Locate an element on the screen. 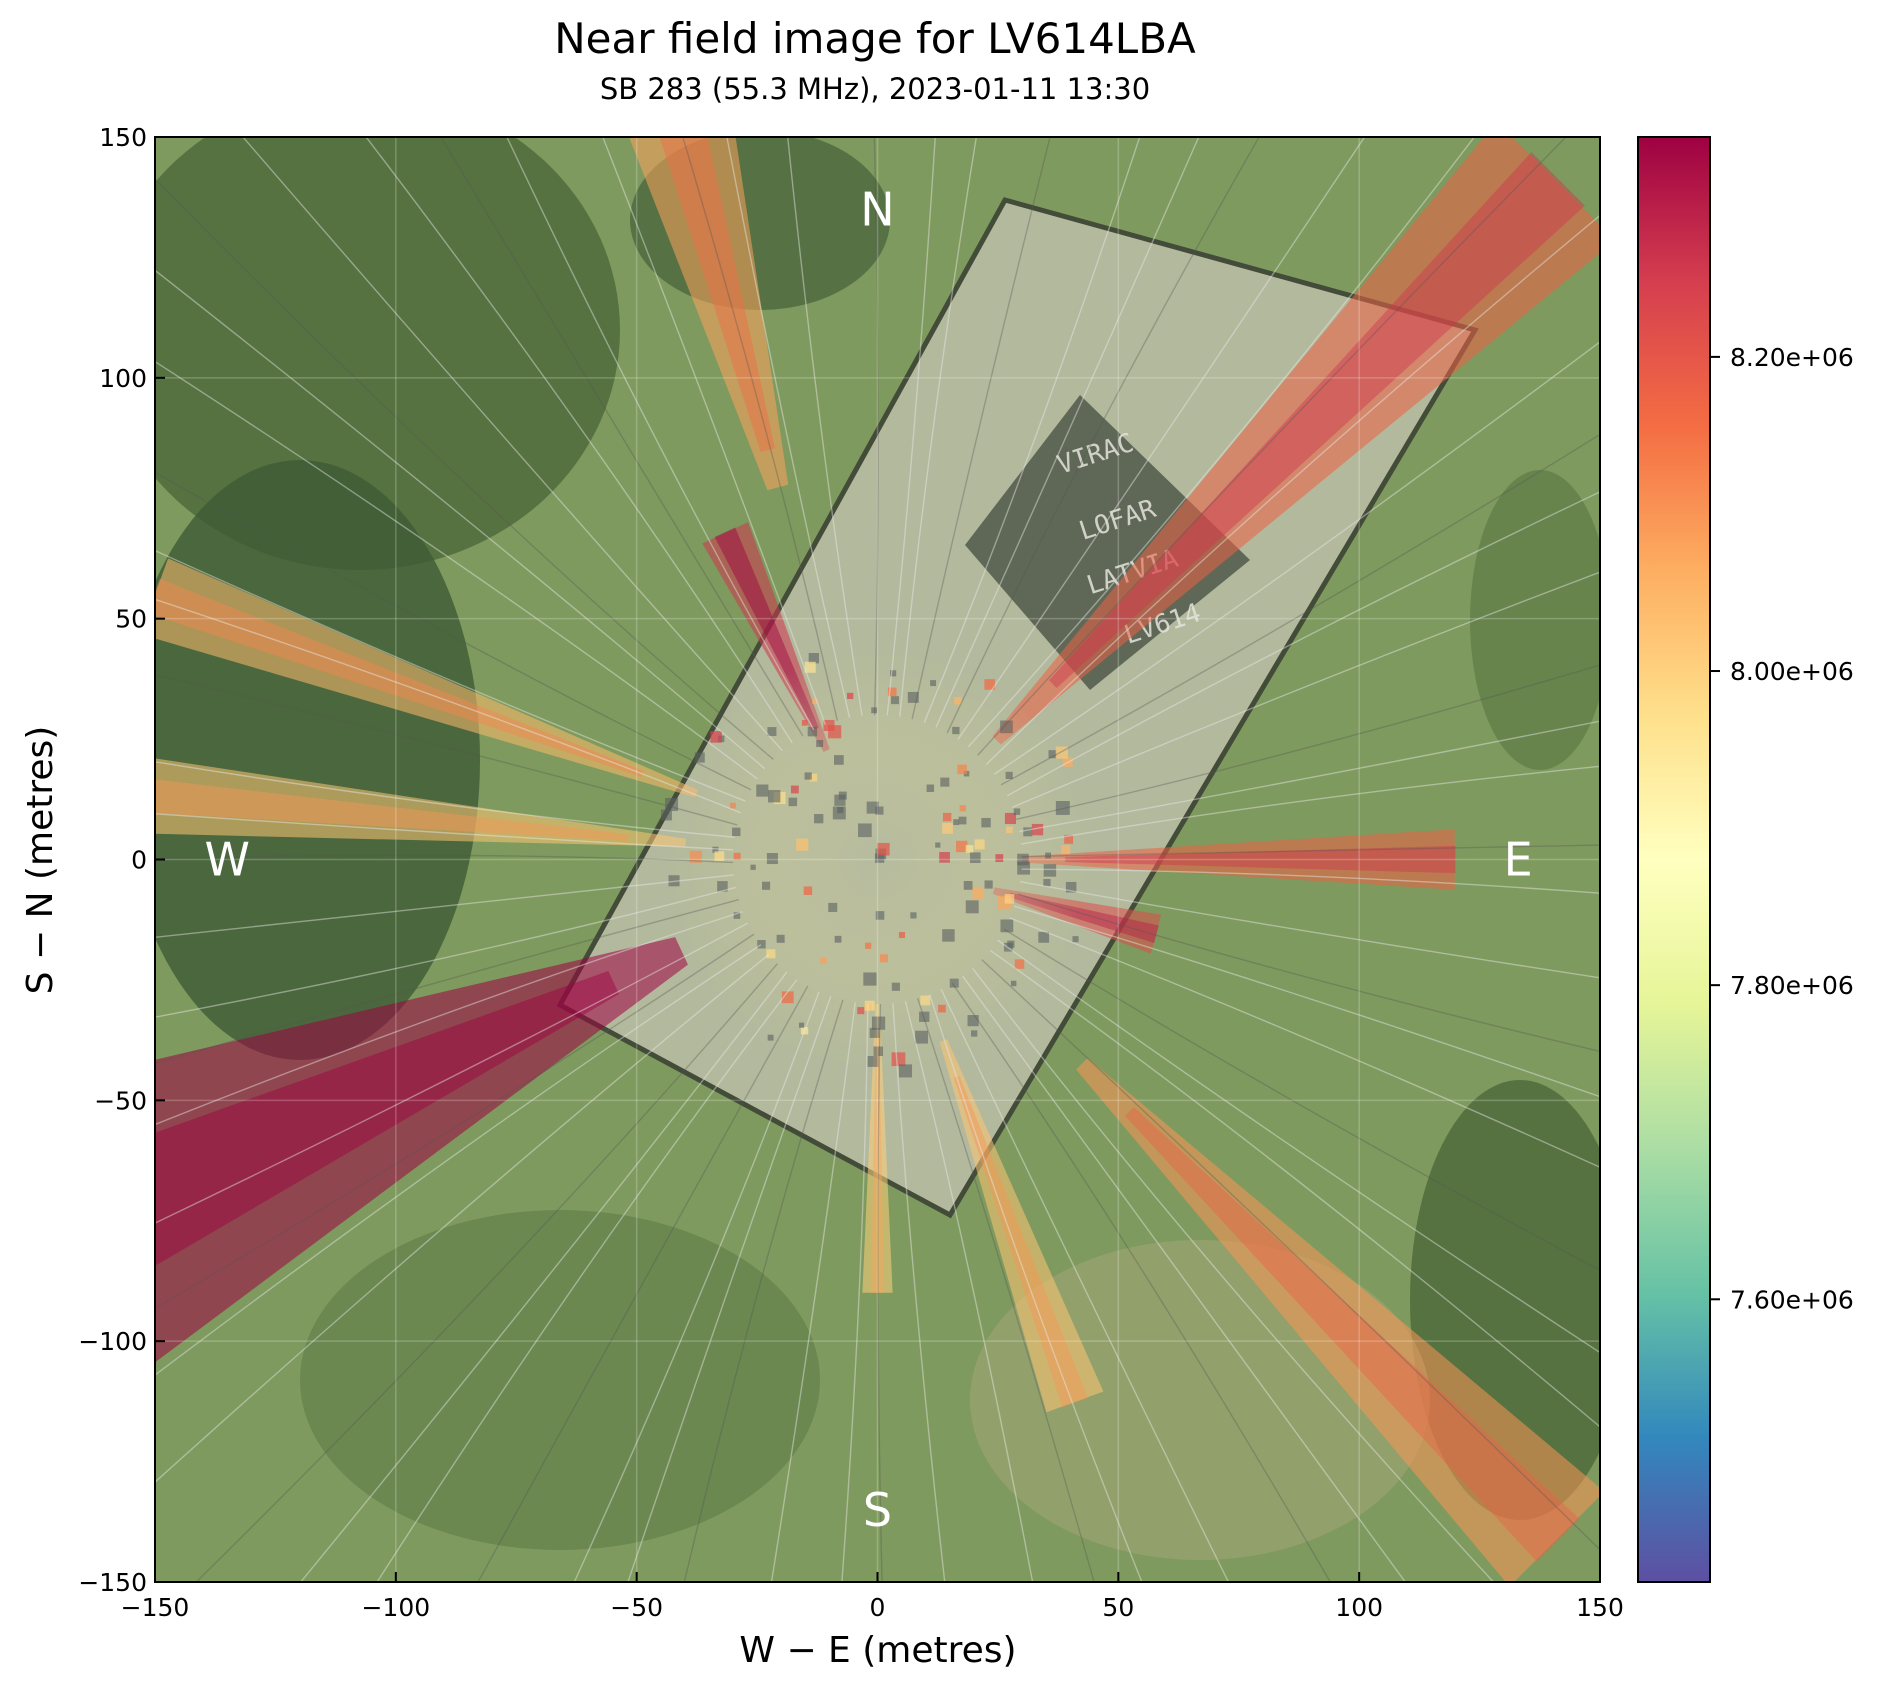 Image resolution: width=1883 pixels, height=1682 pixels. colorbar-ticks: 7.60e+06 7.80e+06 8.00e+06 8.20e+06 is located at coordinates (1782, 828).